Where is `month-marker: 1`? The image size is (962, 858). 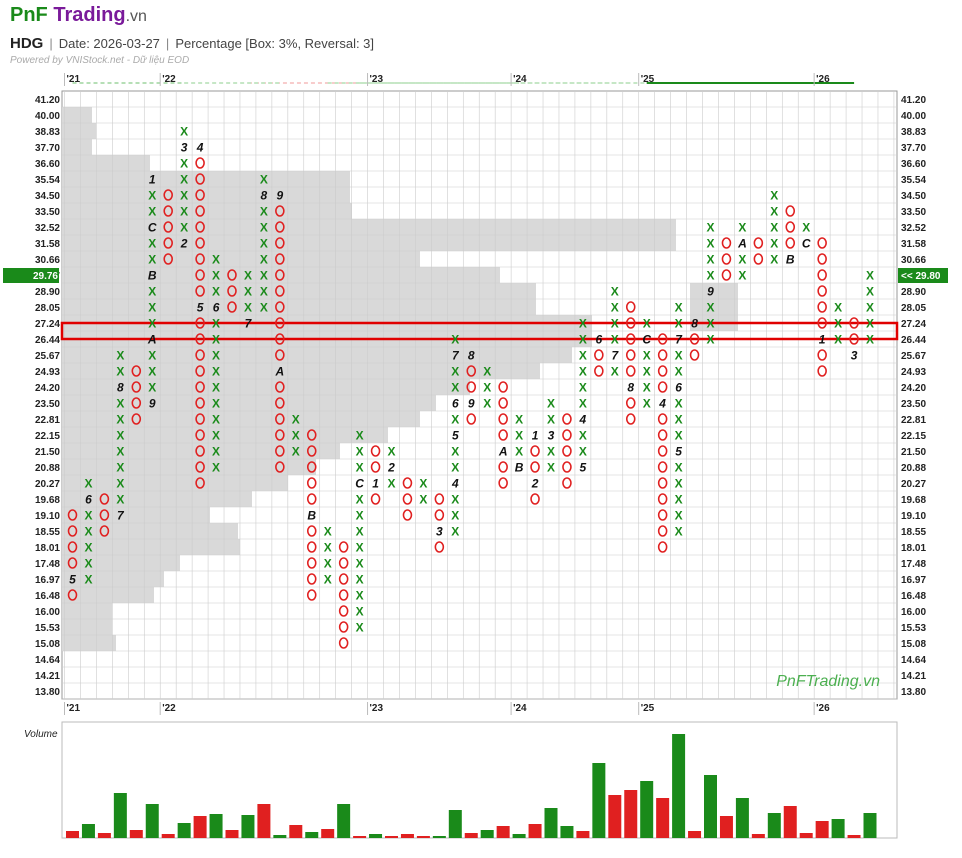
month-marker: 1 is located at coordinates (375, 484).